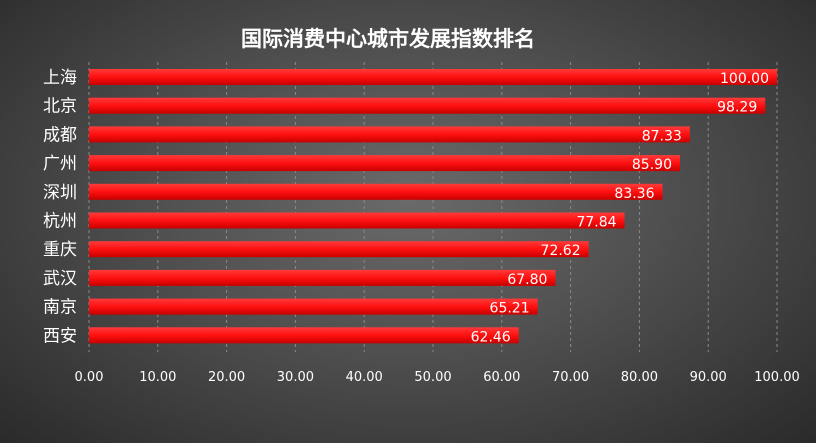 The height and width of the screenshot is (443, 816). Describe the element at coordinates (60, 222) in the screenshot. I see `category-label: 杭州` at that location.